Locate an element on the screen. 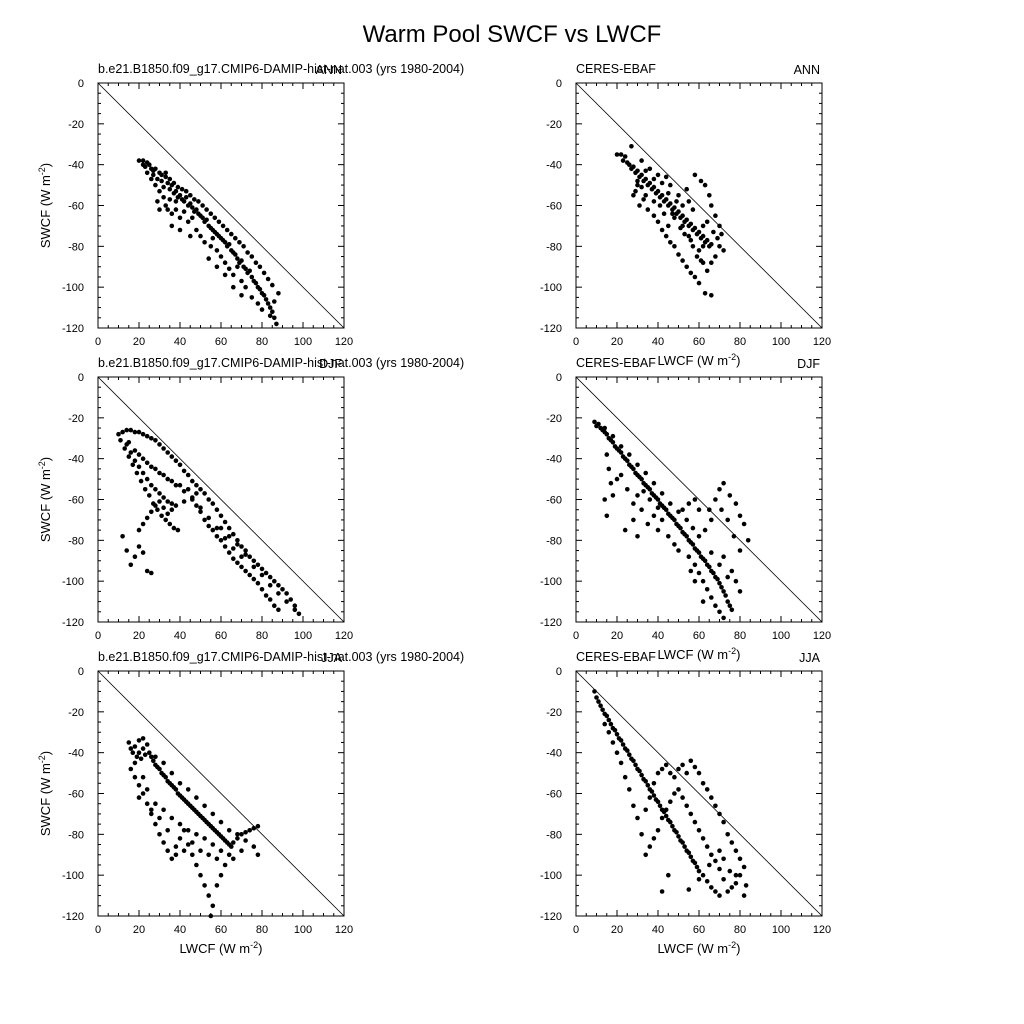 The width and height of the screenshot is (1024, 1024). panel-season-label: JJA is located at coordinates (810, 658).